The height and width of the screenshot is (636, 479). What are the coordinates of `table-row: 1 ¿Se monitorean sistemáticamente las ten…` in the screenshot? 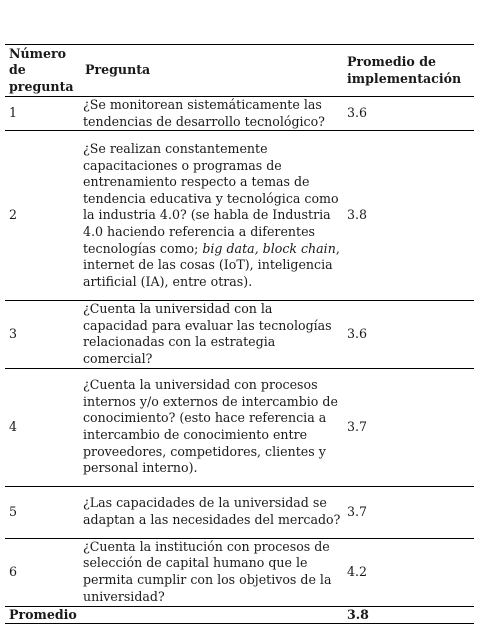 It's located at (239, 114).